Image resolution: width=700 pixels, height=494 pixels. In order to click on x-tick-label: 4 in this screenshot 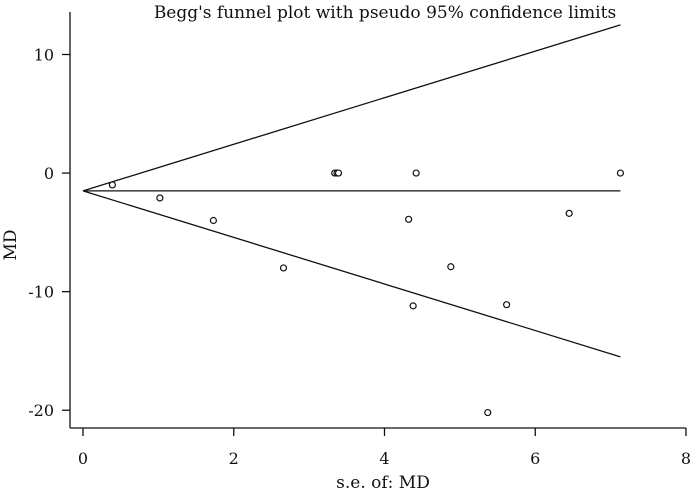, I will do `click(384, 458)`.